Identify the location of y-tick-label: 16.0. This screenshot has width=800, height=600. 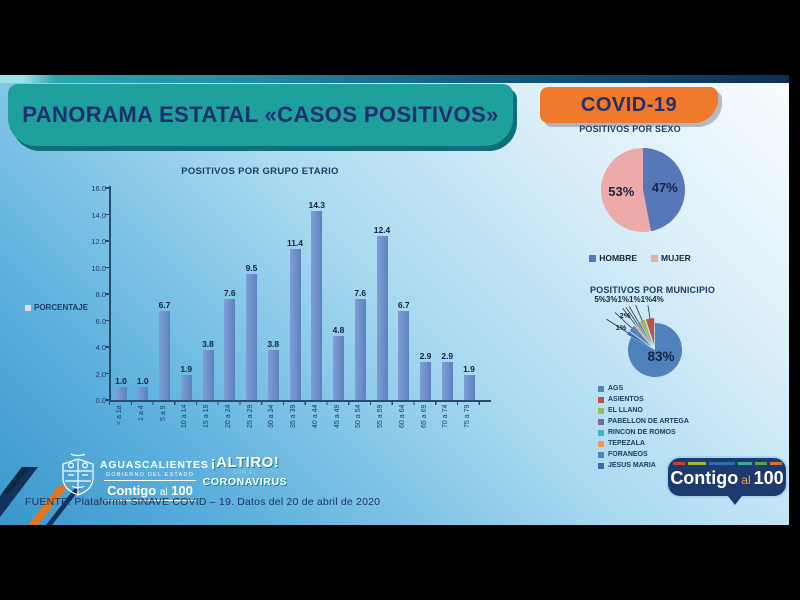
(98, 188).